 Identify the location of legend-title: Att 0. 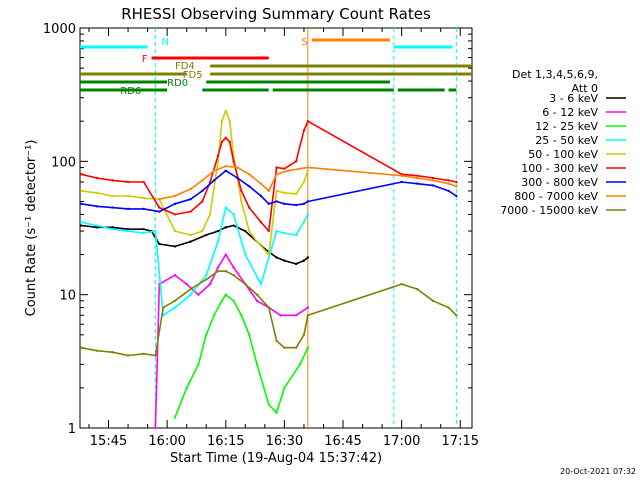
(585, 88).